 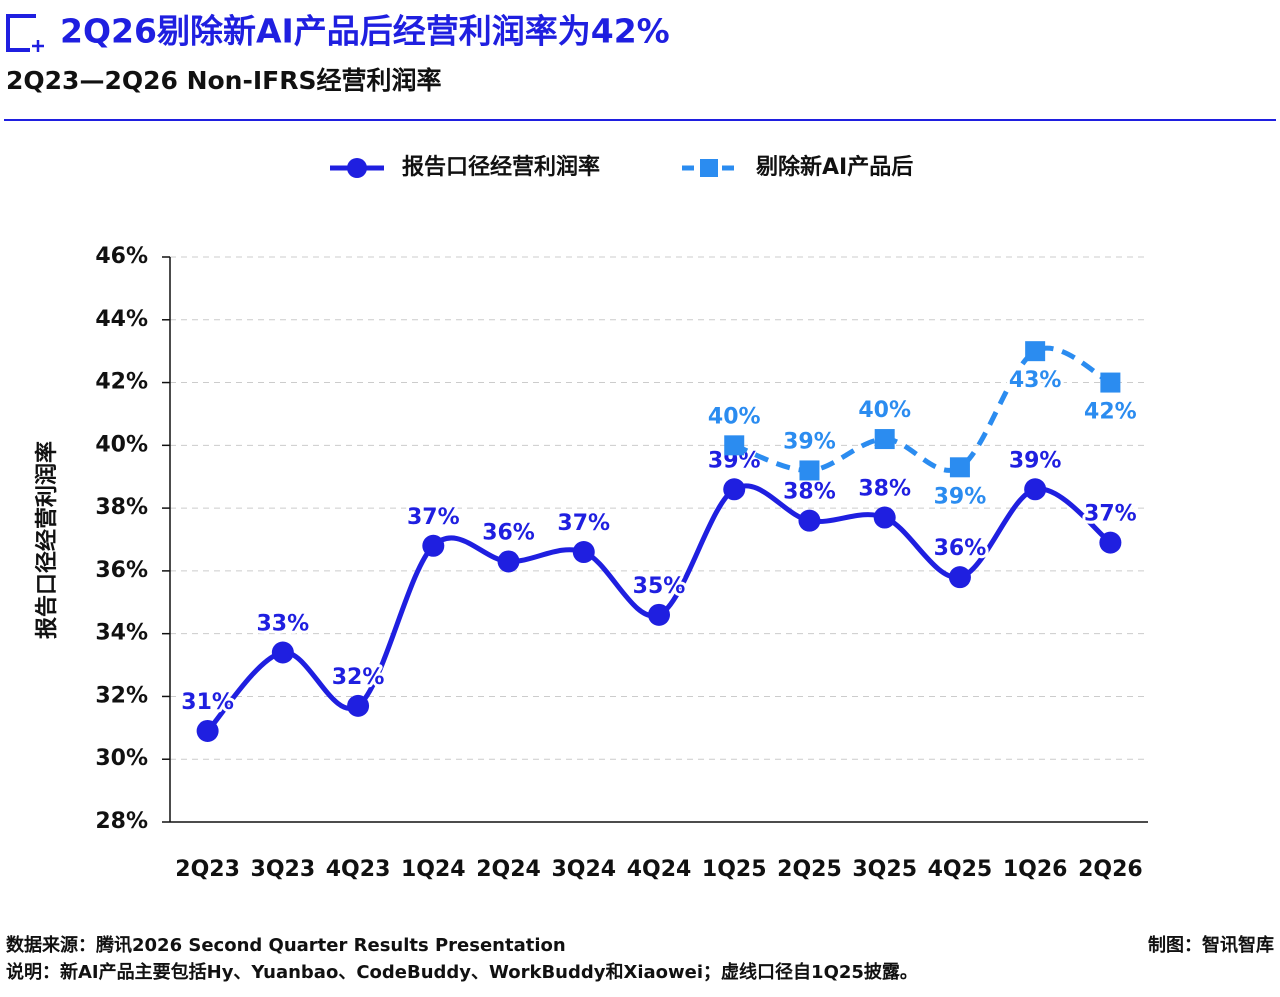 What do you see at coordinates (809, 869) in the screenshot?
I see `x-tick-label: 2Q25` at bounding box center [809, 869].